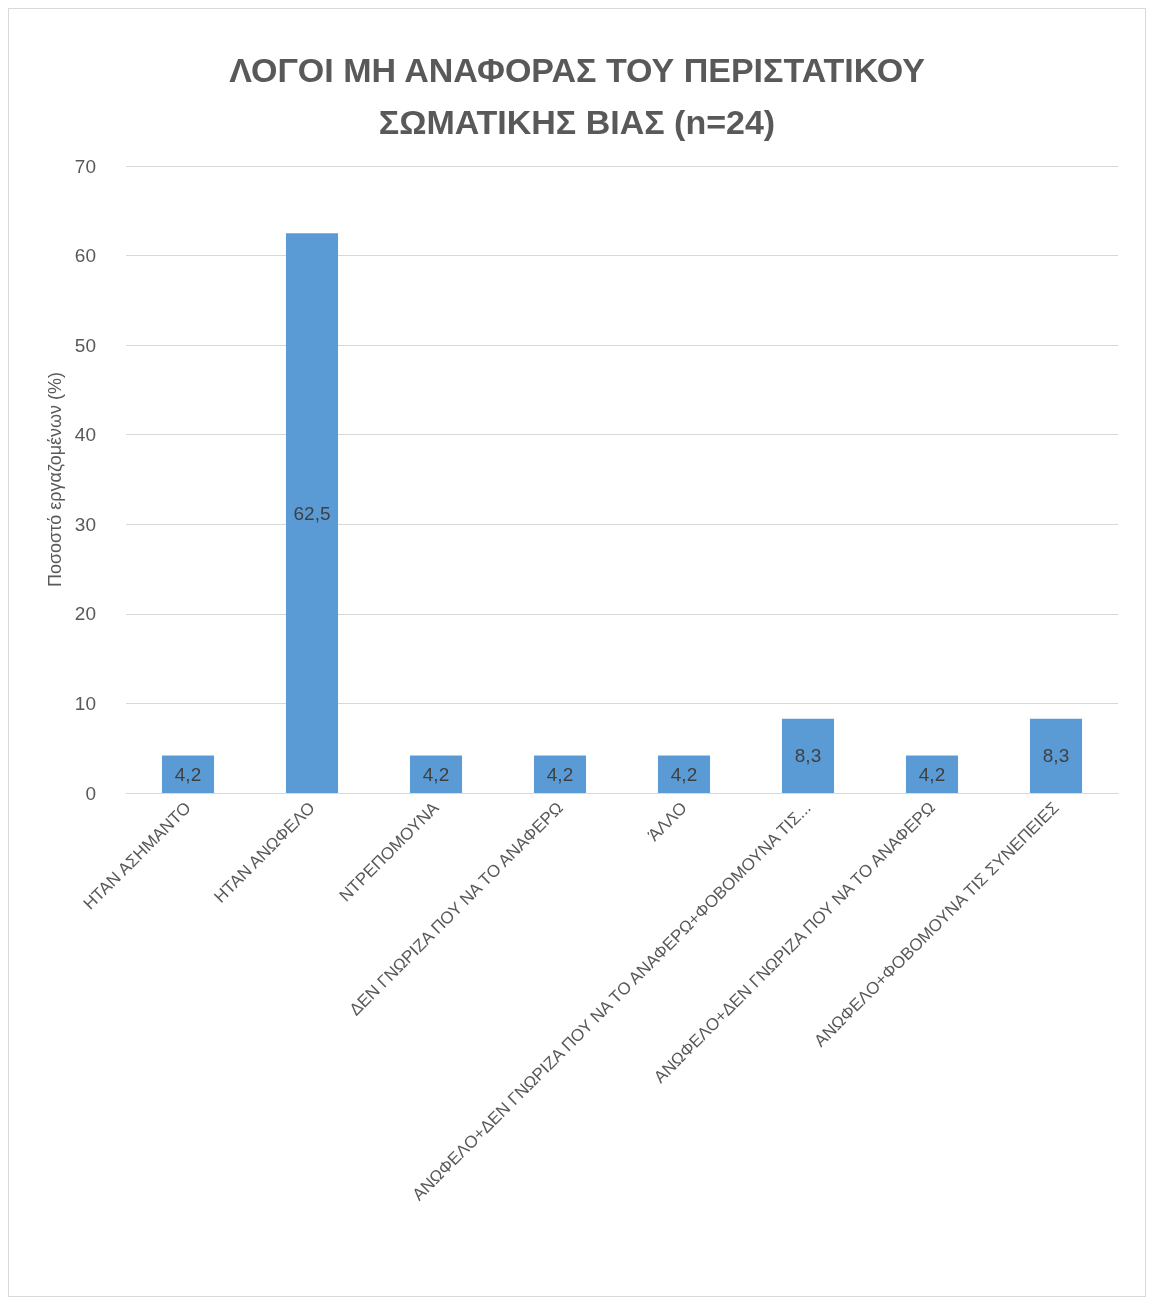  I want to click on y-axis-title: Ποσοστό εργαζομένων (%), so click(54, 479).